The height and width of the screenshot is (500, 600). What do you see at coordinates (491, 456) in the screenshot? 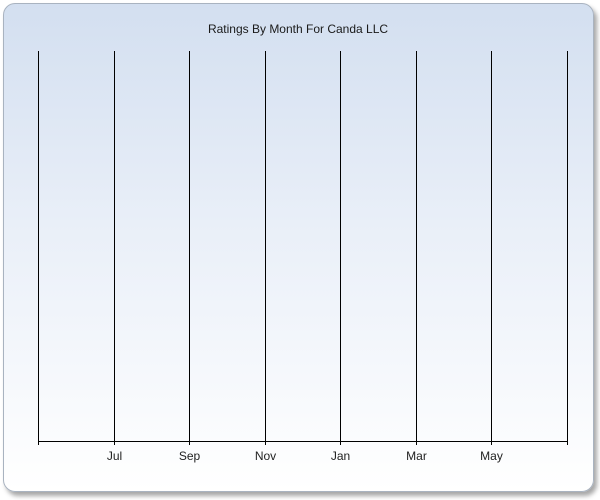
I see `x-tick-label-may: May` at bounding box center [491, 456].